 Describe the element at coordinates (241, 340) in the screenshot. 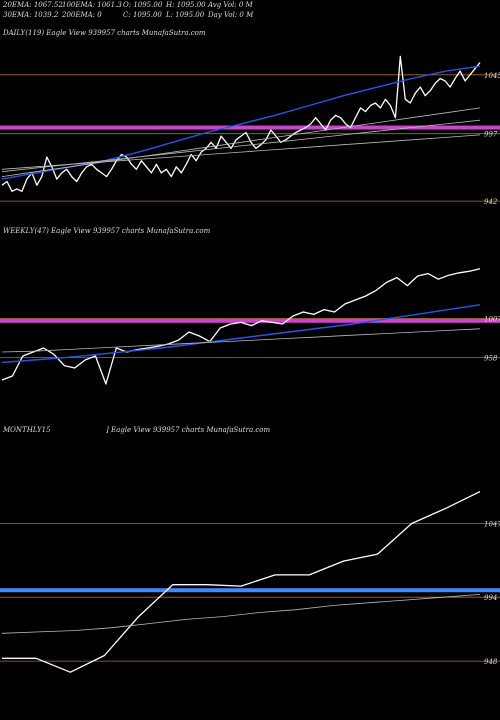

I see `weekly-ema_slow-line` at that location.